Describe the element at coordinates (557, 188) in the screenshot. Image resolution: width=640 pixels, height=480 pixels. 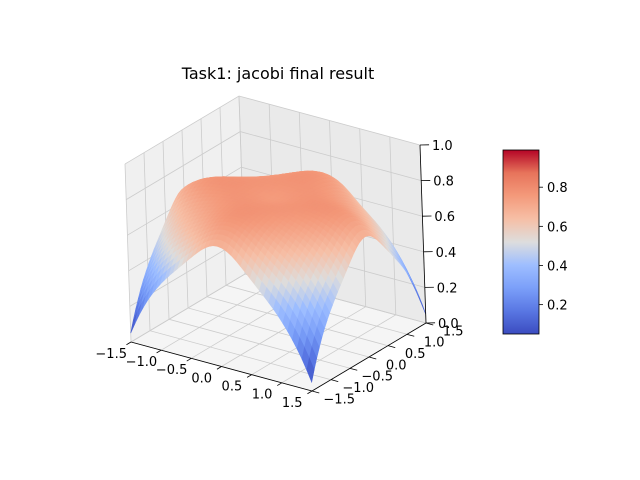
I see `colorbar-tick-label: 0.8` at that location.